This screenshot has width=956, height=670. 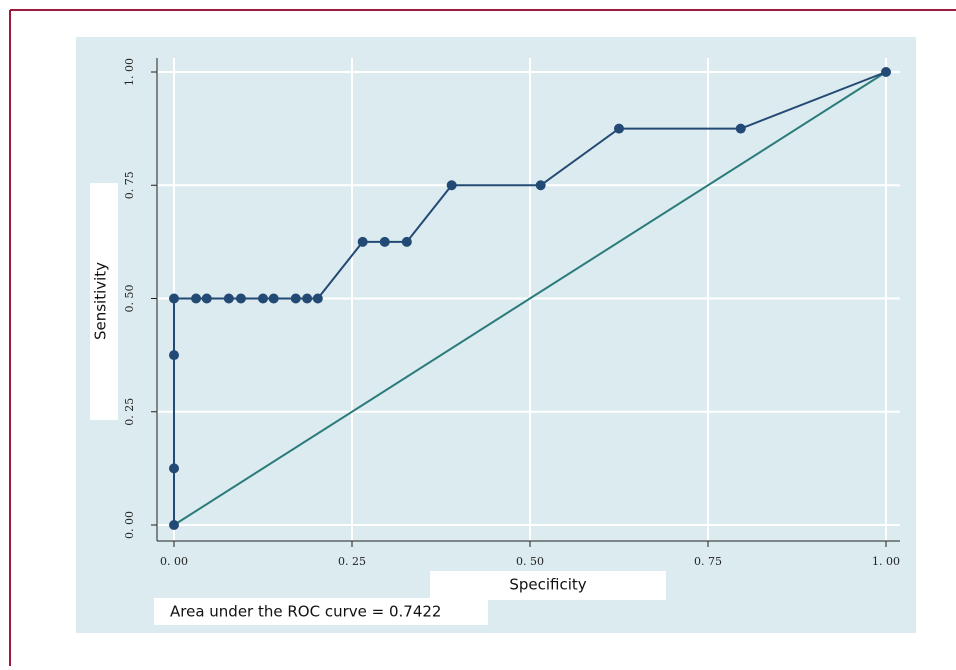 I want to click on y-tick-label: 0. 75, so click(x=129, y=185).